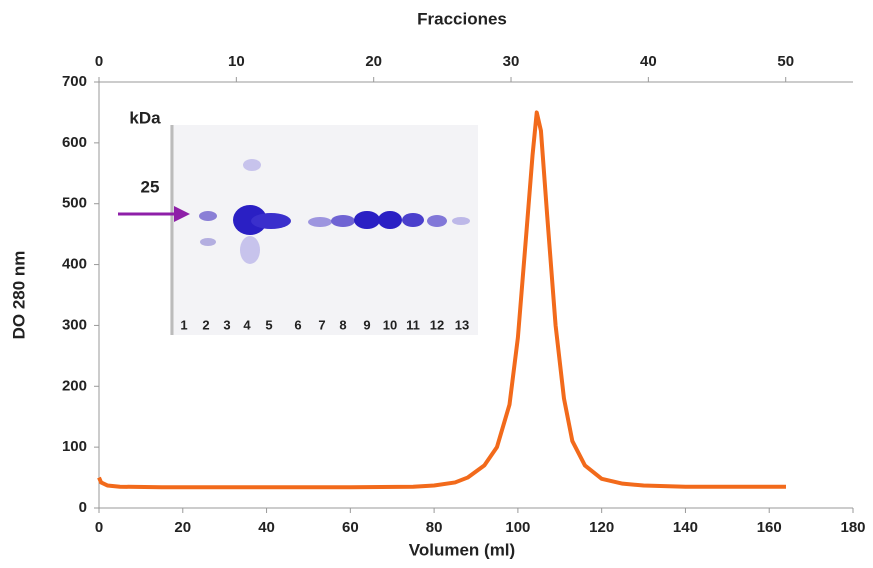 This screenshot has width=873, height=568. Describe the element at coordinates (324, 230) in the screenshot. I see `gel-background` at that location.